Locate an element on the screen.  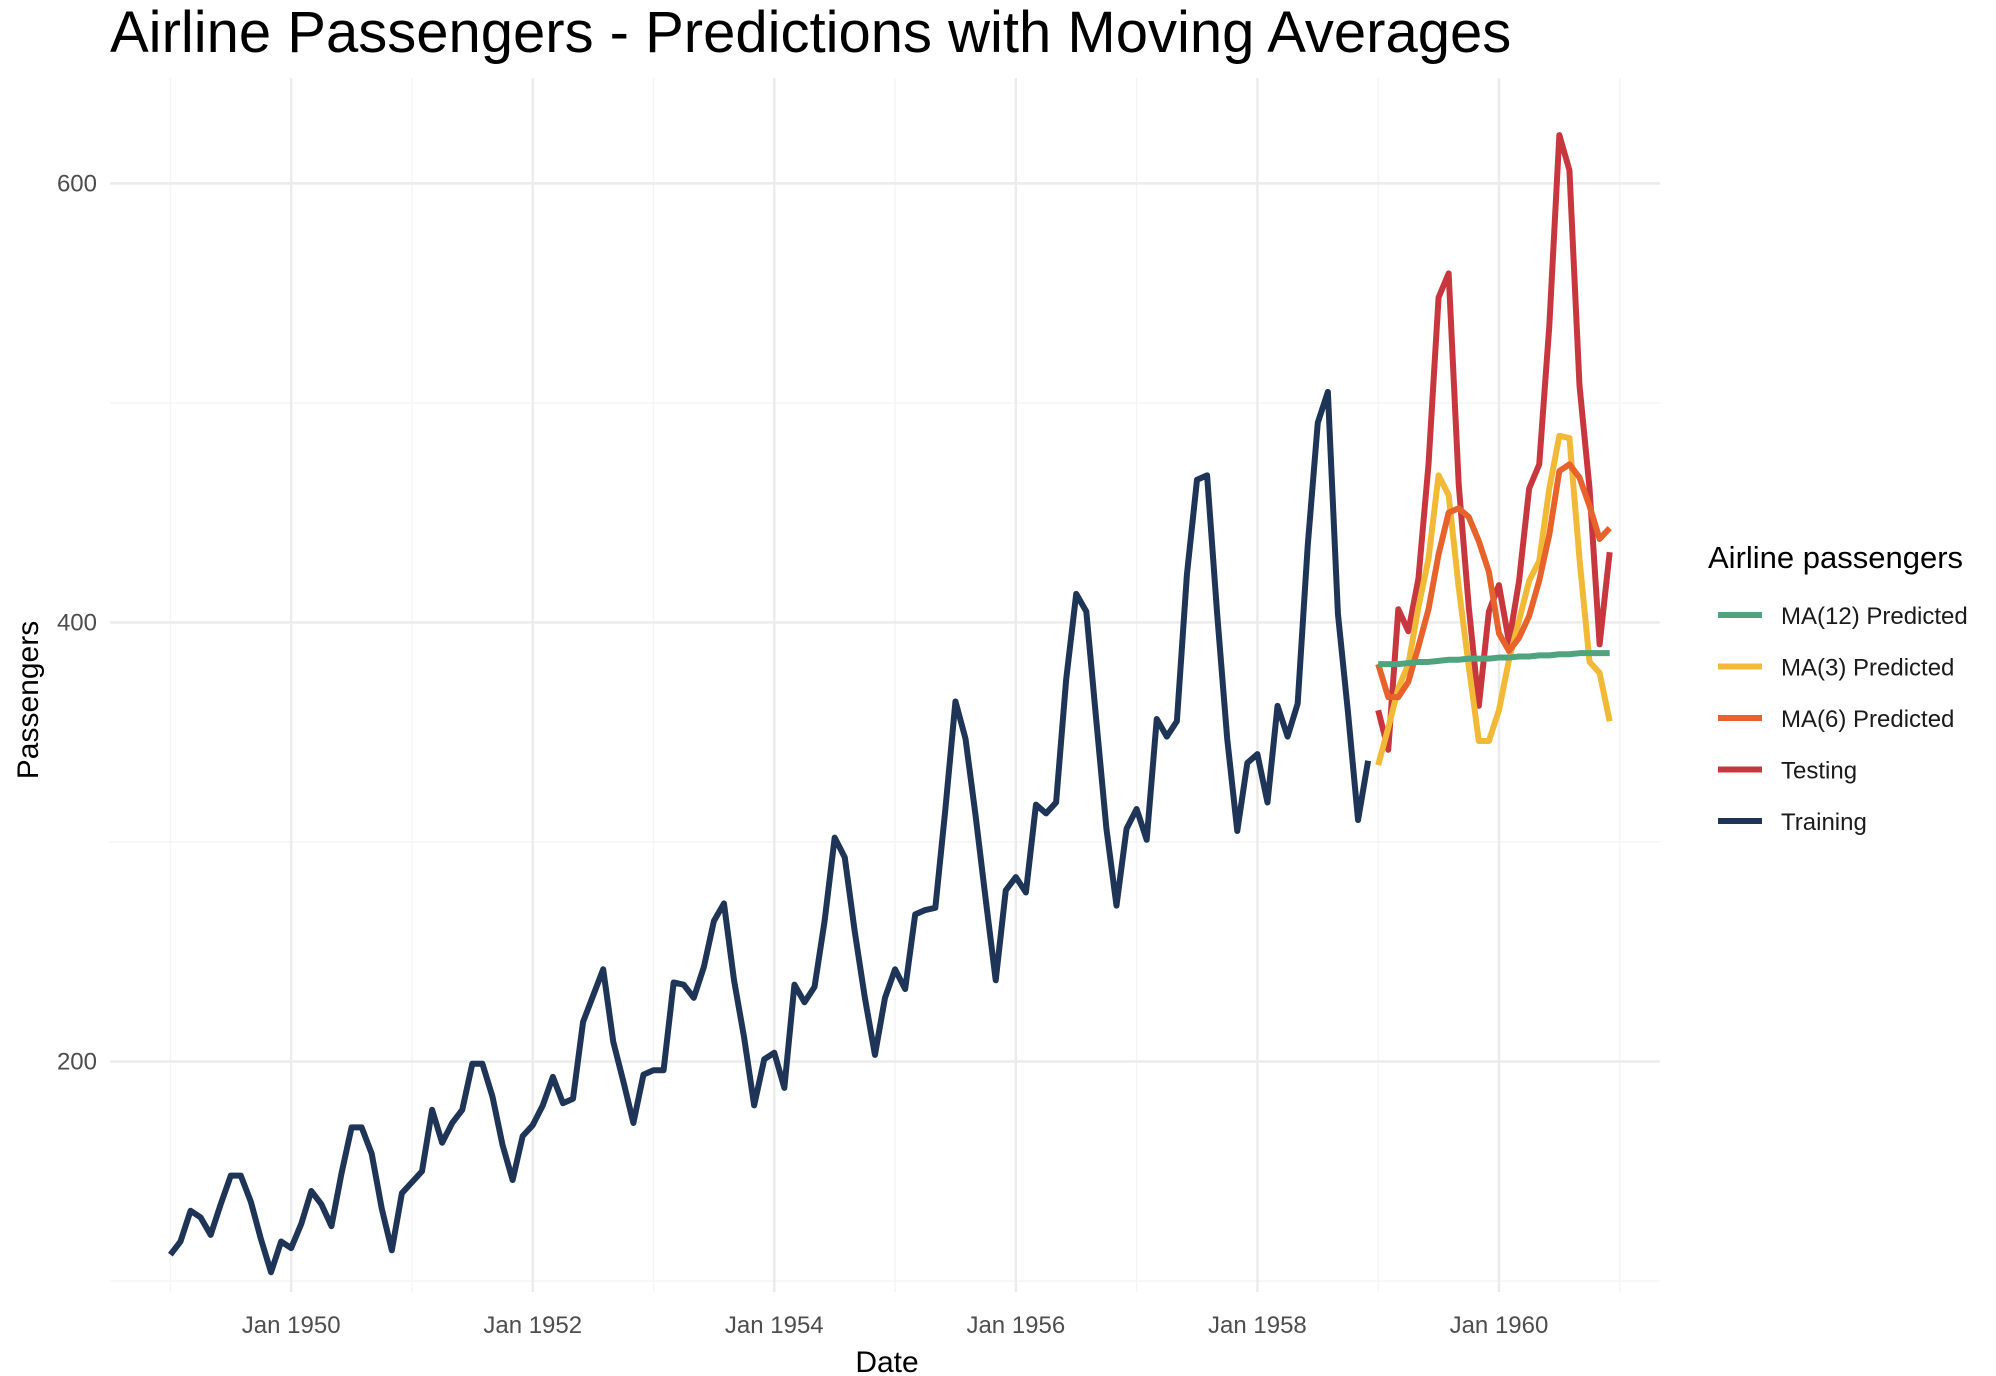
x-tick-label: Jan 1950 is located at coordinates (291, 1325).